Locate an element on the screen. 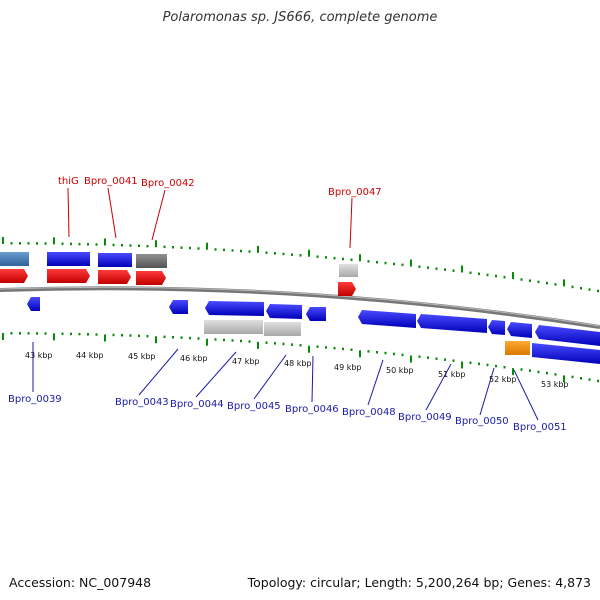 The width and height of the screenshot is (600, 600). accession-text: Accession: NC_007948 is located at coordinates (80, 582).